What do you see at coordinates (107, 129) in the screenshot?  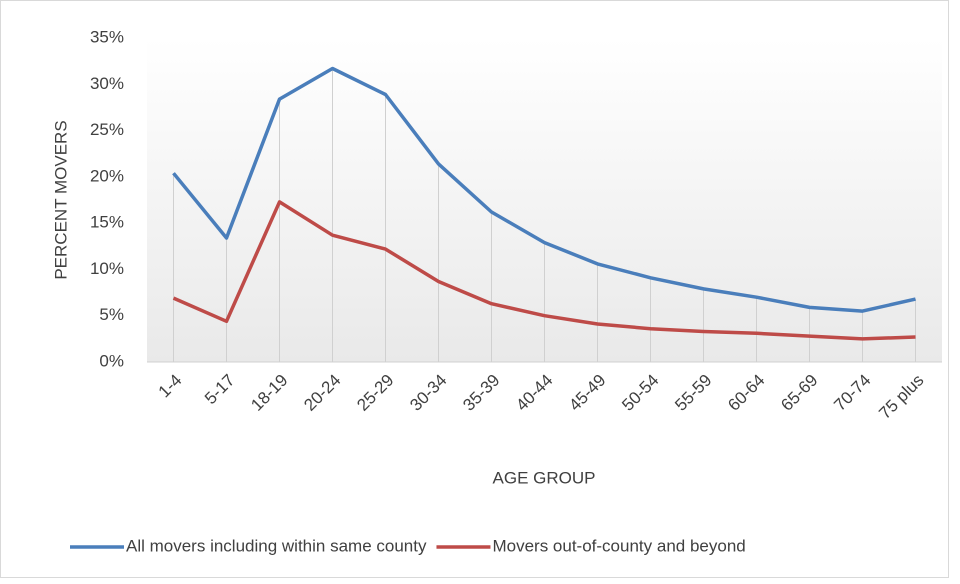 I see `y-tick-label: 25%` at bounding box center [107, 129].